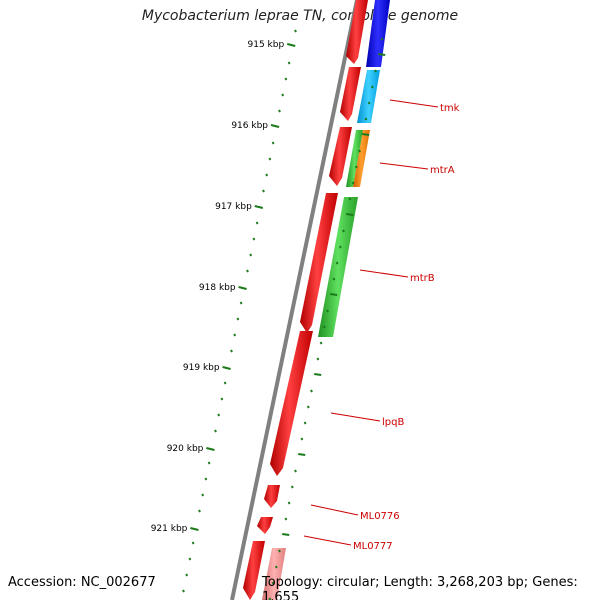 The width and height of the screenshot is (600, 600). Describe the element at coordinates (266, 45) in the screenshot. I see `ruler-label: 915 kbp` at that location.